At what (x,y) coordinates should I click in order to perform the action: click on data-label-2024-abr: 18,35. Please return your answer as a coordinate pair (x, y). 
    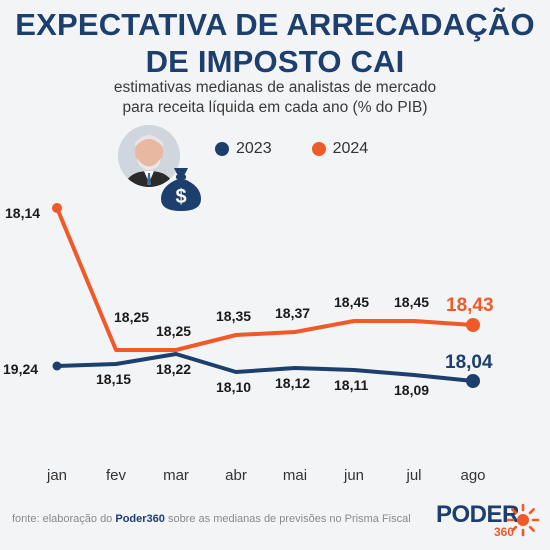
    Looking at the image, I should click on (233, 316).